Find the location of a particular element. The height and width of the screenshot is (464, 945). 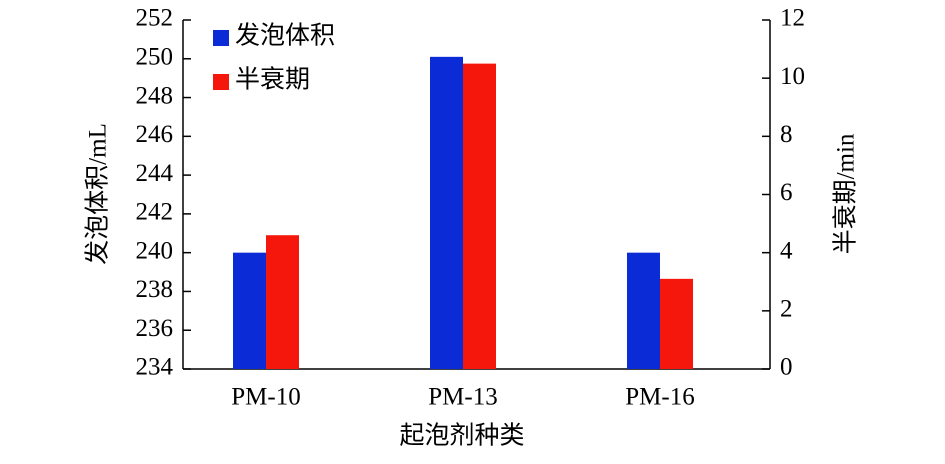

y-tick-label: 250 is located at coordinates (155, 57).